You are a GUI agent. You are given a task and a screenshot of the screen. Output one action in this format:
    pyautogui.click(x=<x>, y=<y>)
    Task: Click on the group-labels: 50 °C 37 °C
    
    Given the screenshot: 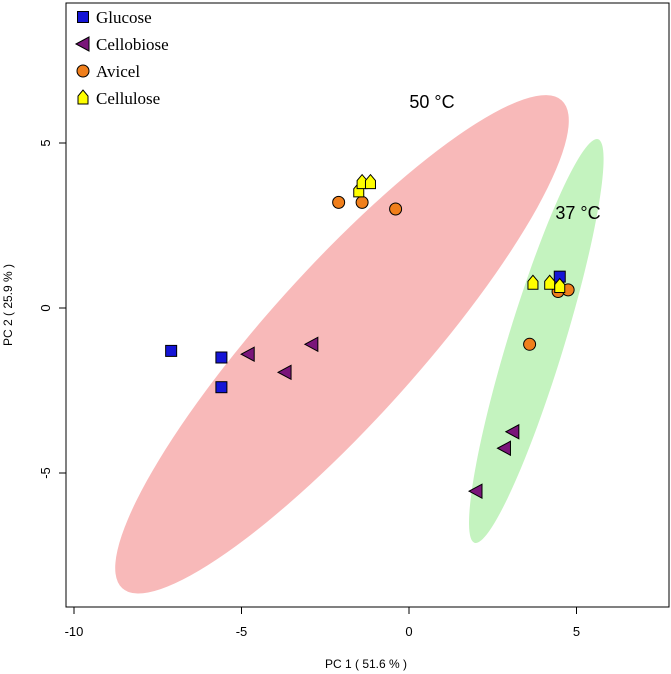 What is the action you would take?
    pyautogui.click(x=504, y=157)
    